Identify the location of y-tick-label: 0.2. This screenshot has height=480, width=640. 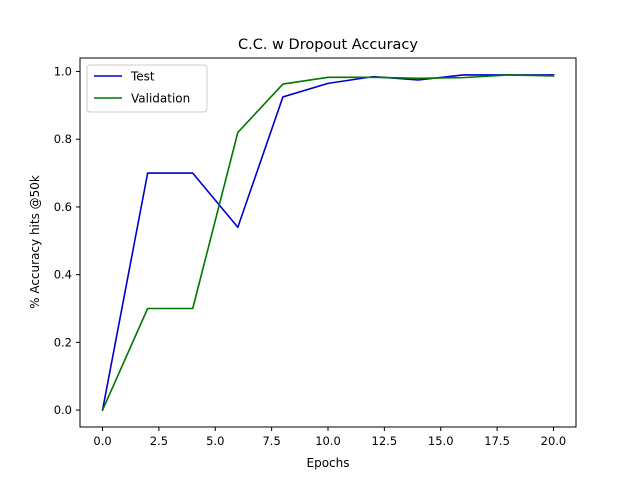
(63, 342).